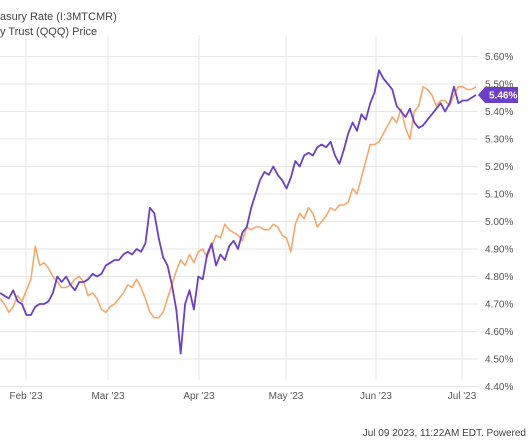  I want to click on y-tick-label: 4.90%, so click(499, 250).